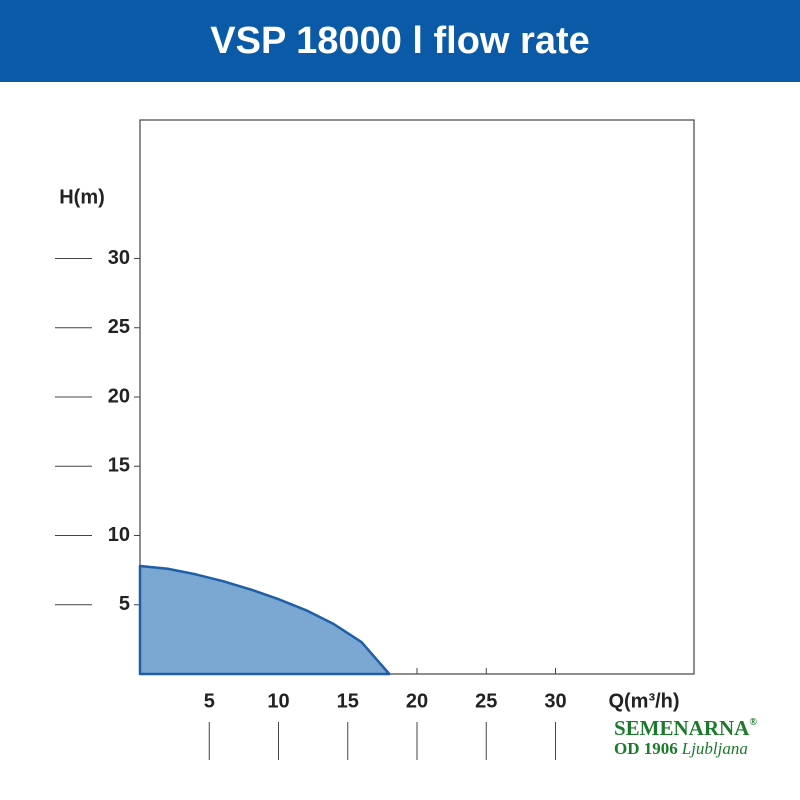  Describe the element at coordinates (753, 722) in the screenshot. I see `logo-mark: ®` at that location.